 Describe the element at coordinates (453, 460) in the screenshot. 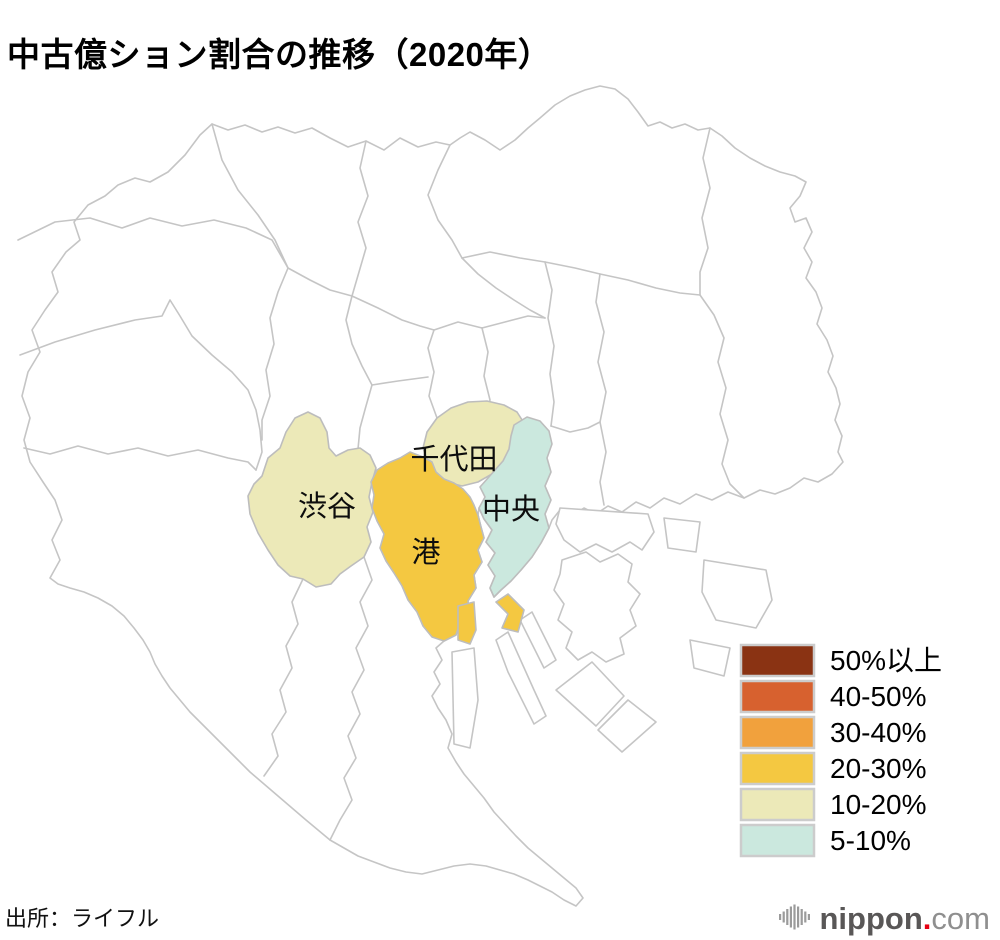

I see `ward-label-chiyoda: 千代田` at that location.